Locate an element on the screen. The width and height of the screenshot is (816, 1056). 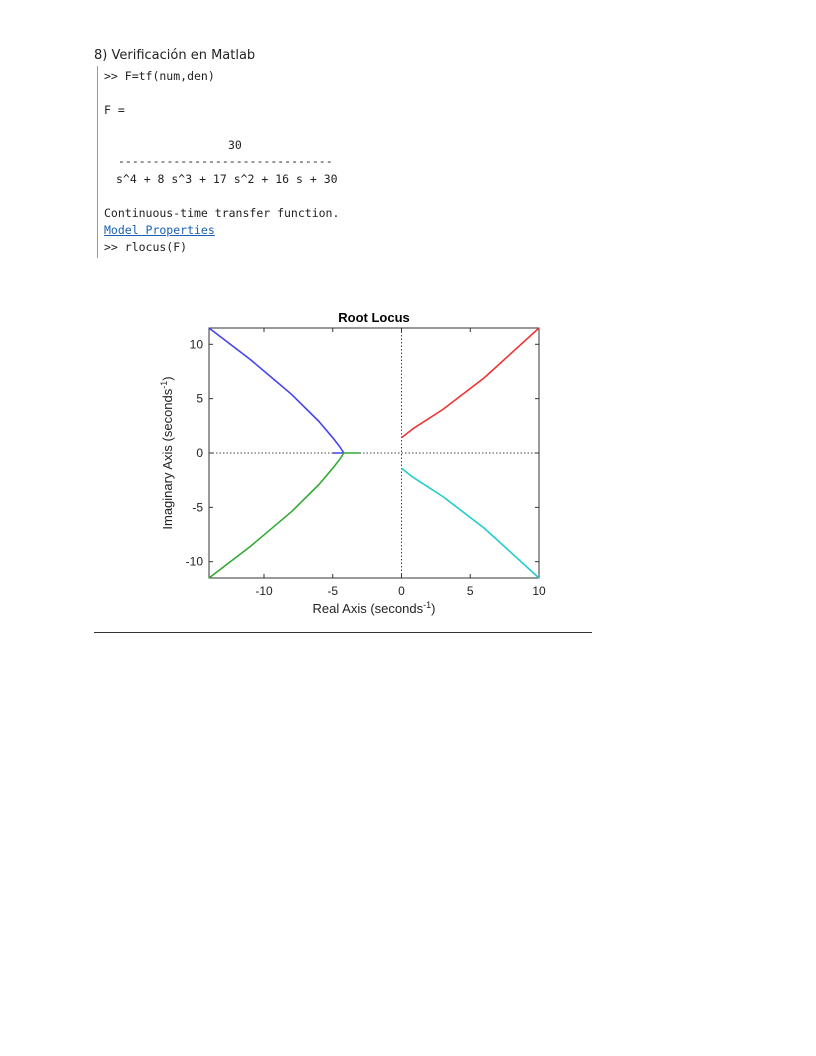
chart-title: Root Locus is located at coordinates (374, 317).